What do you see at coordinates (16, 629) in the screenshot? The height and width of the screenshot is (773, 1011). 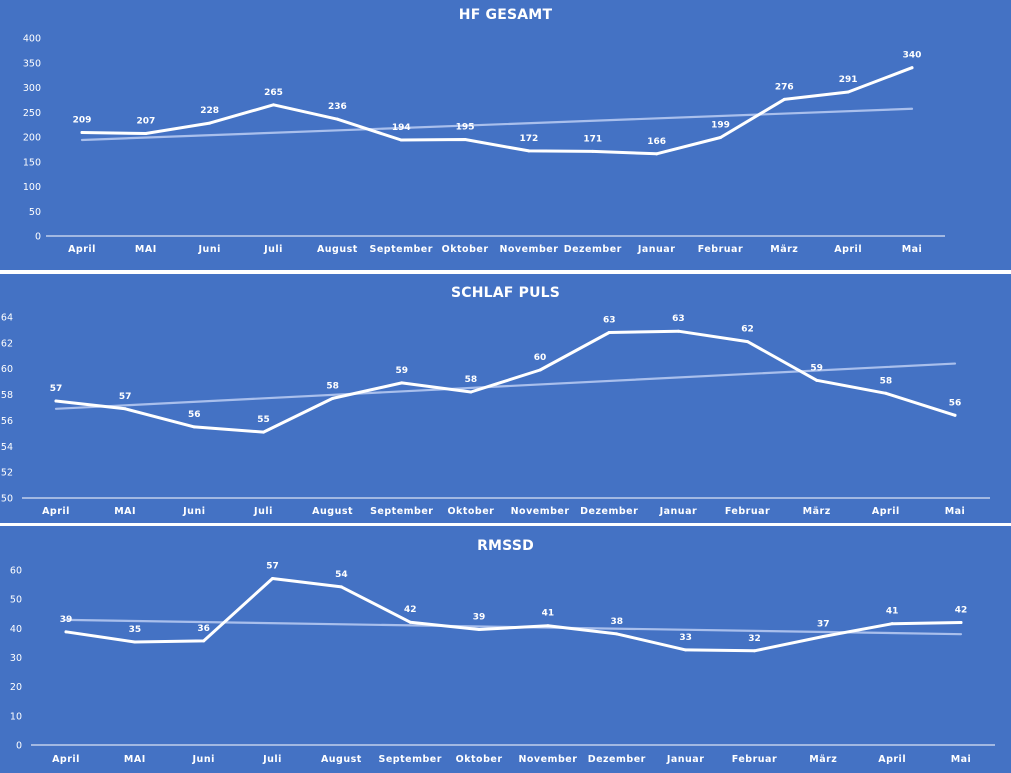 I see `y-tick-label: 40` at bounding box center [16, 629].